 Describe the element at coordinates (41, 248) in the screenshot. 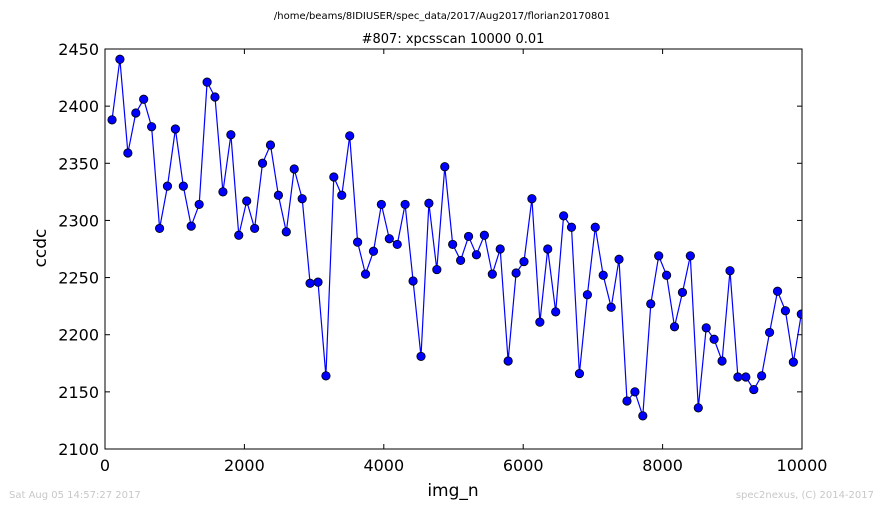

I see `y-axis-label: ccdc` at that location.